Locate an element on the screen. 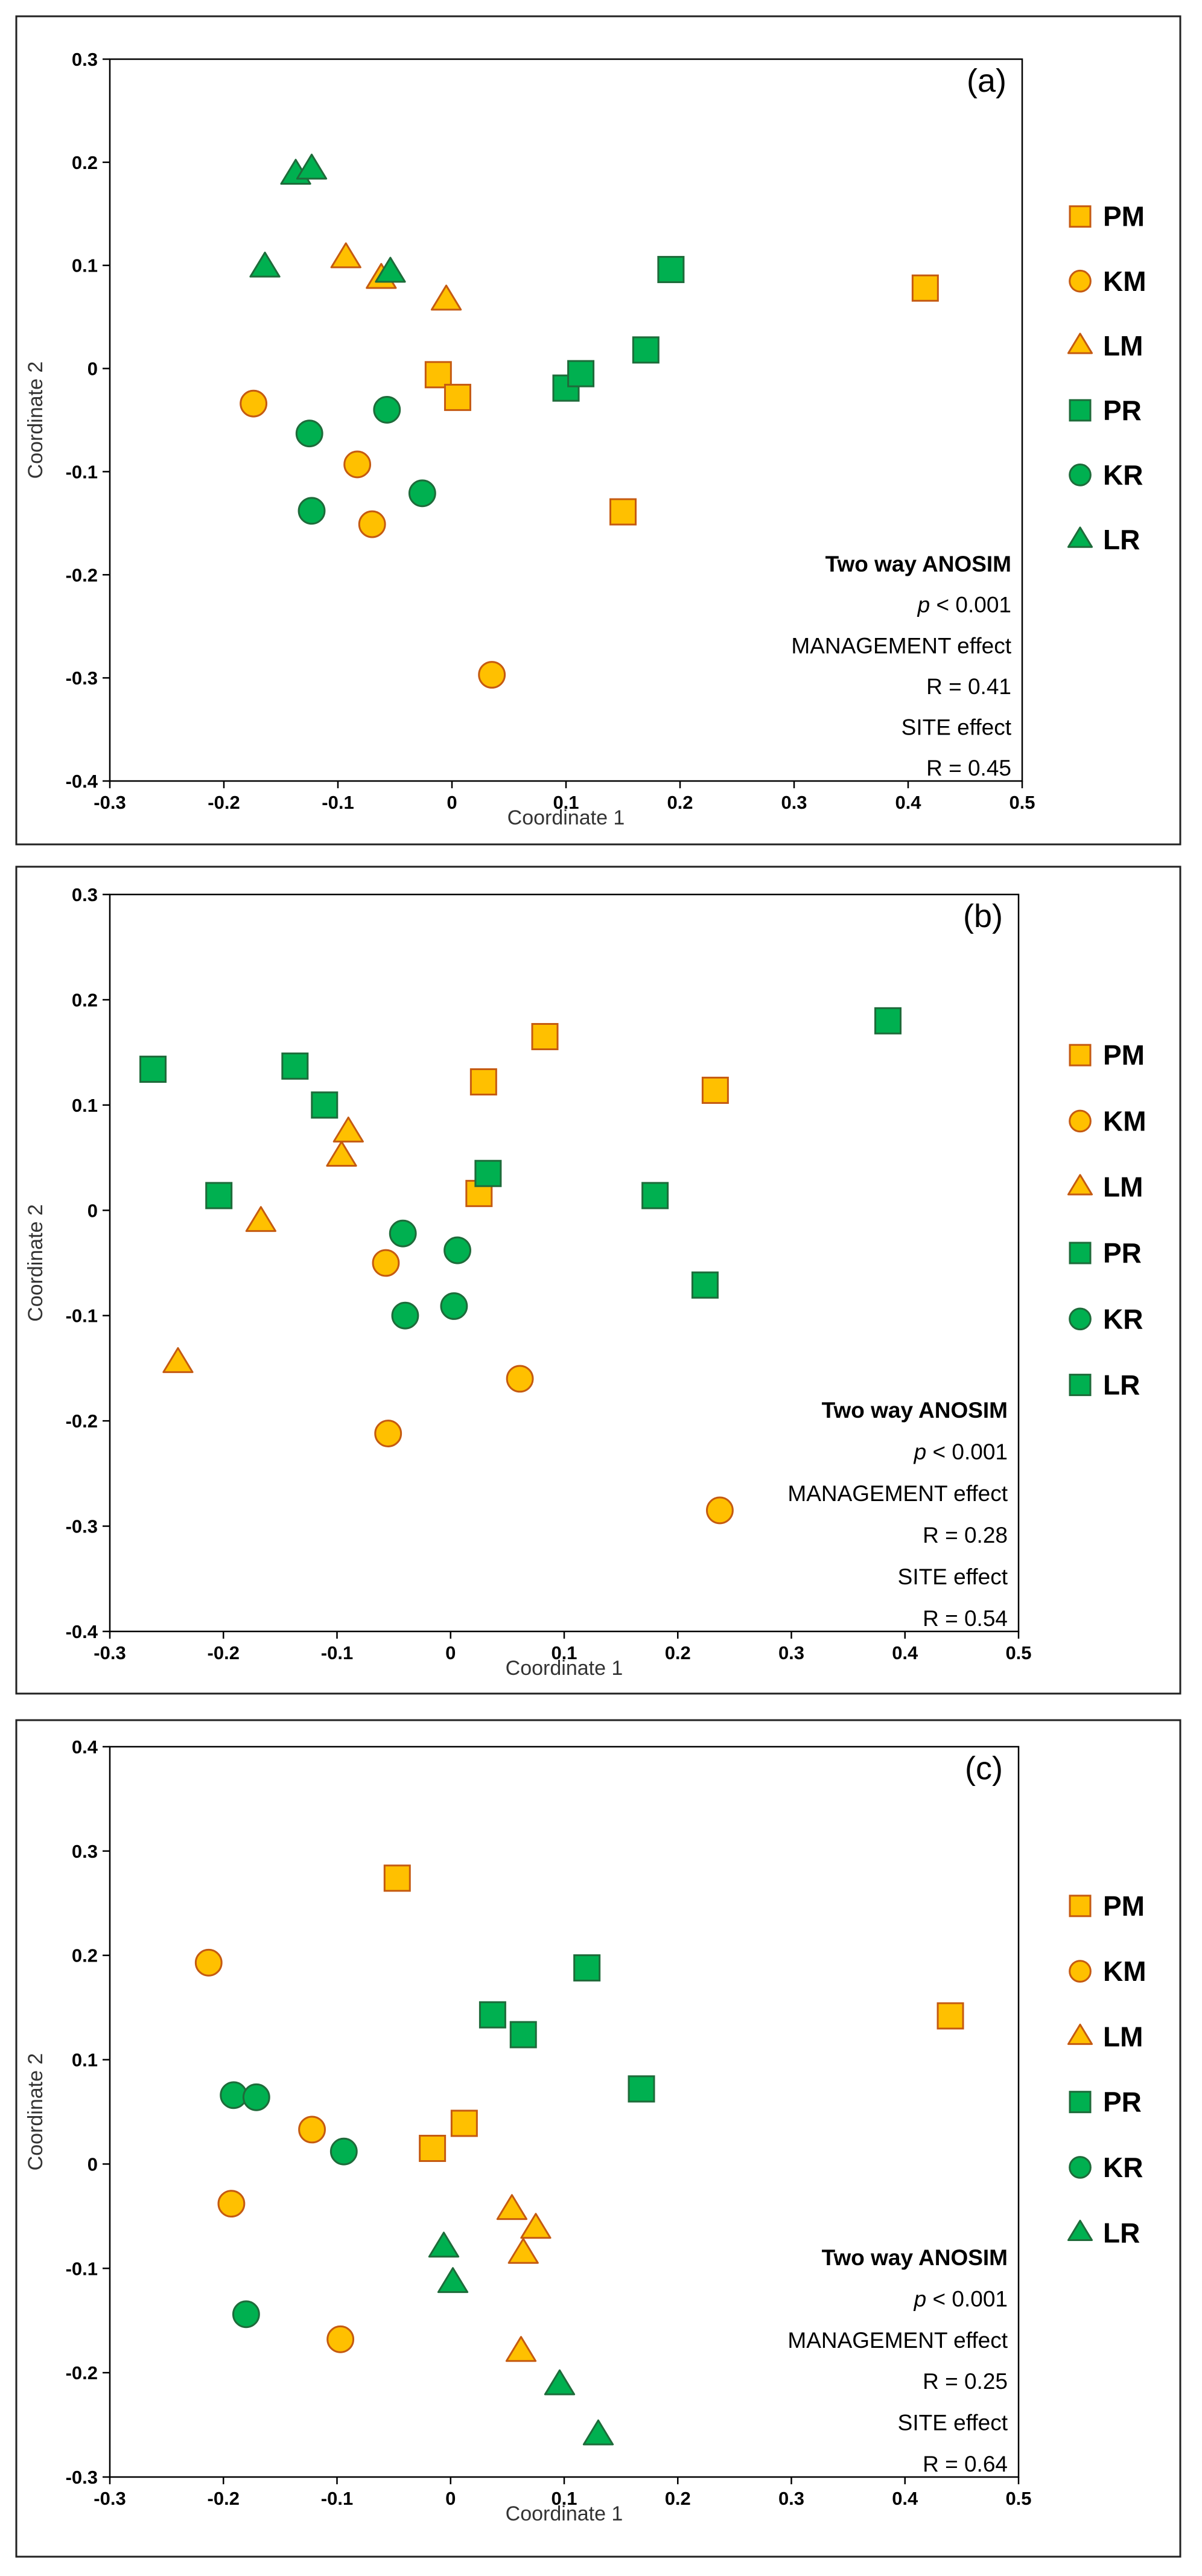  anosim-p-symbol: p is located at coordinates (920, 2298).